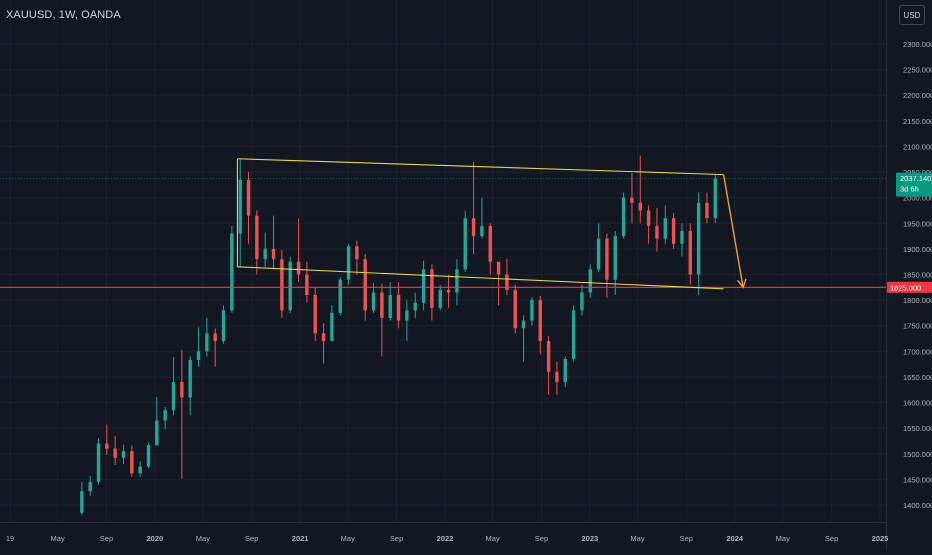 This screenshot has width=932, height=555. I want to click on y-tick-label: 2200.000, so click(917, 95).